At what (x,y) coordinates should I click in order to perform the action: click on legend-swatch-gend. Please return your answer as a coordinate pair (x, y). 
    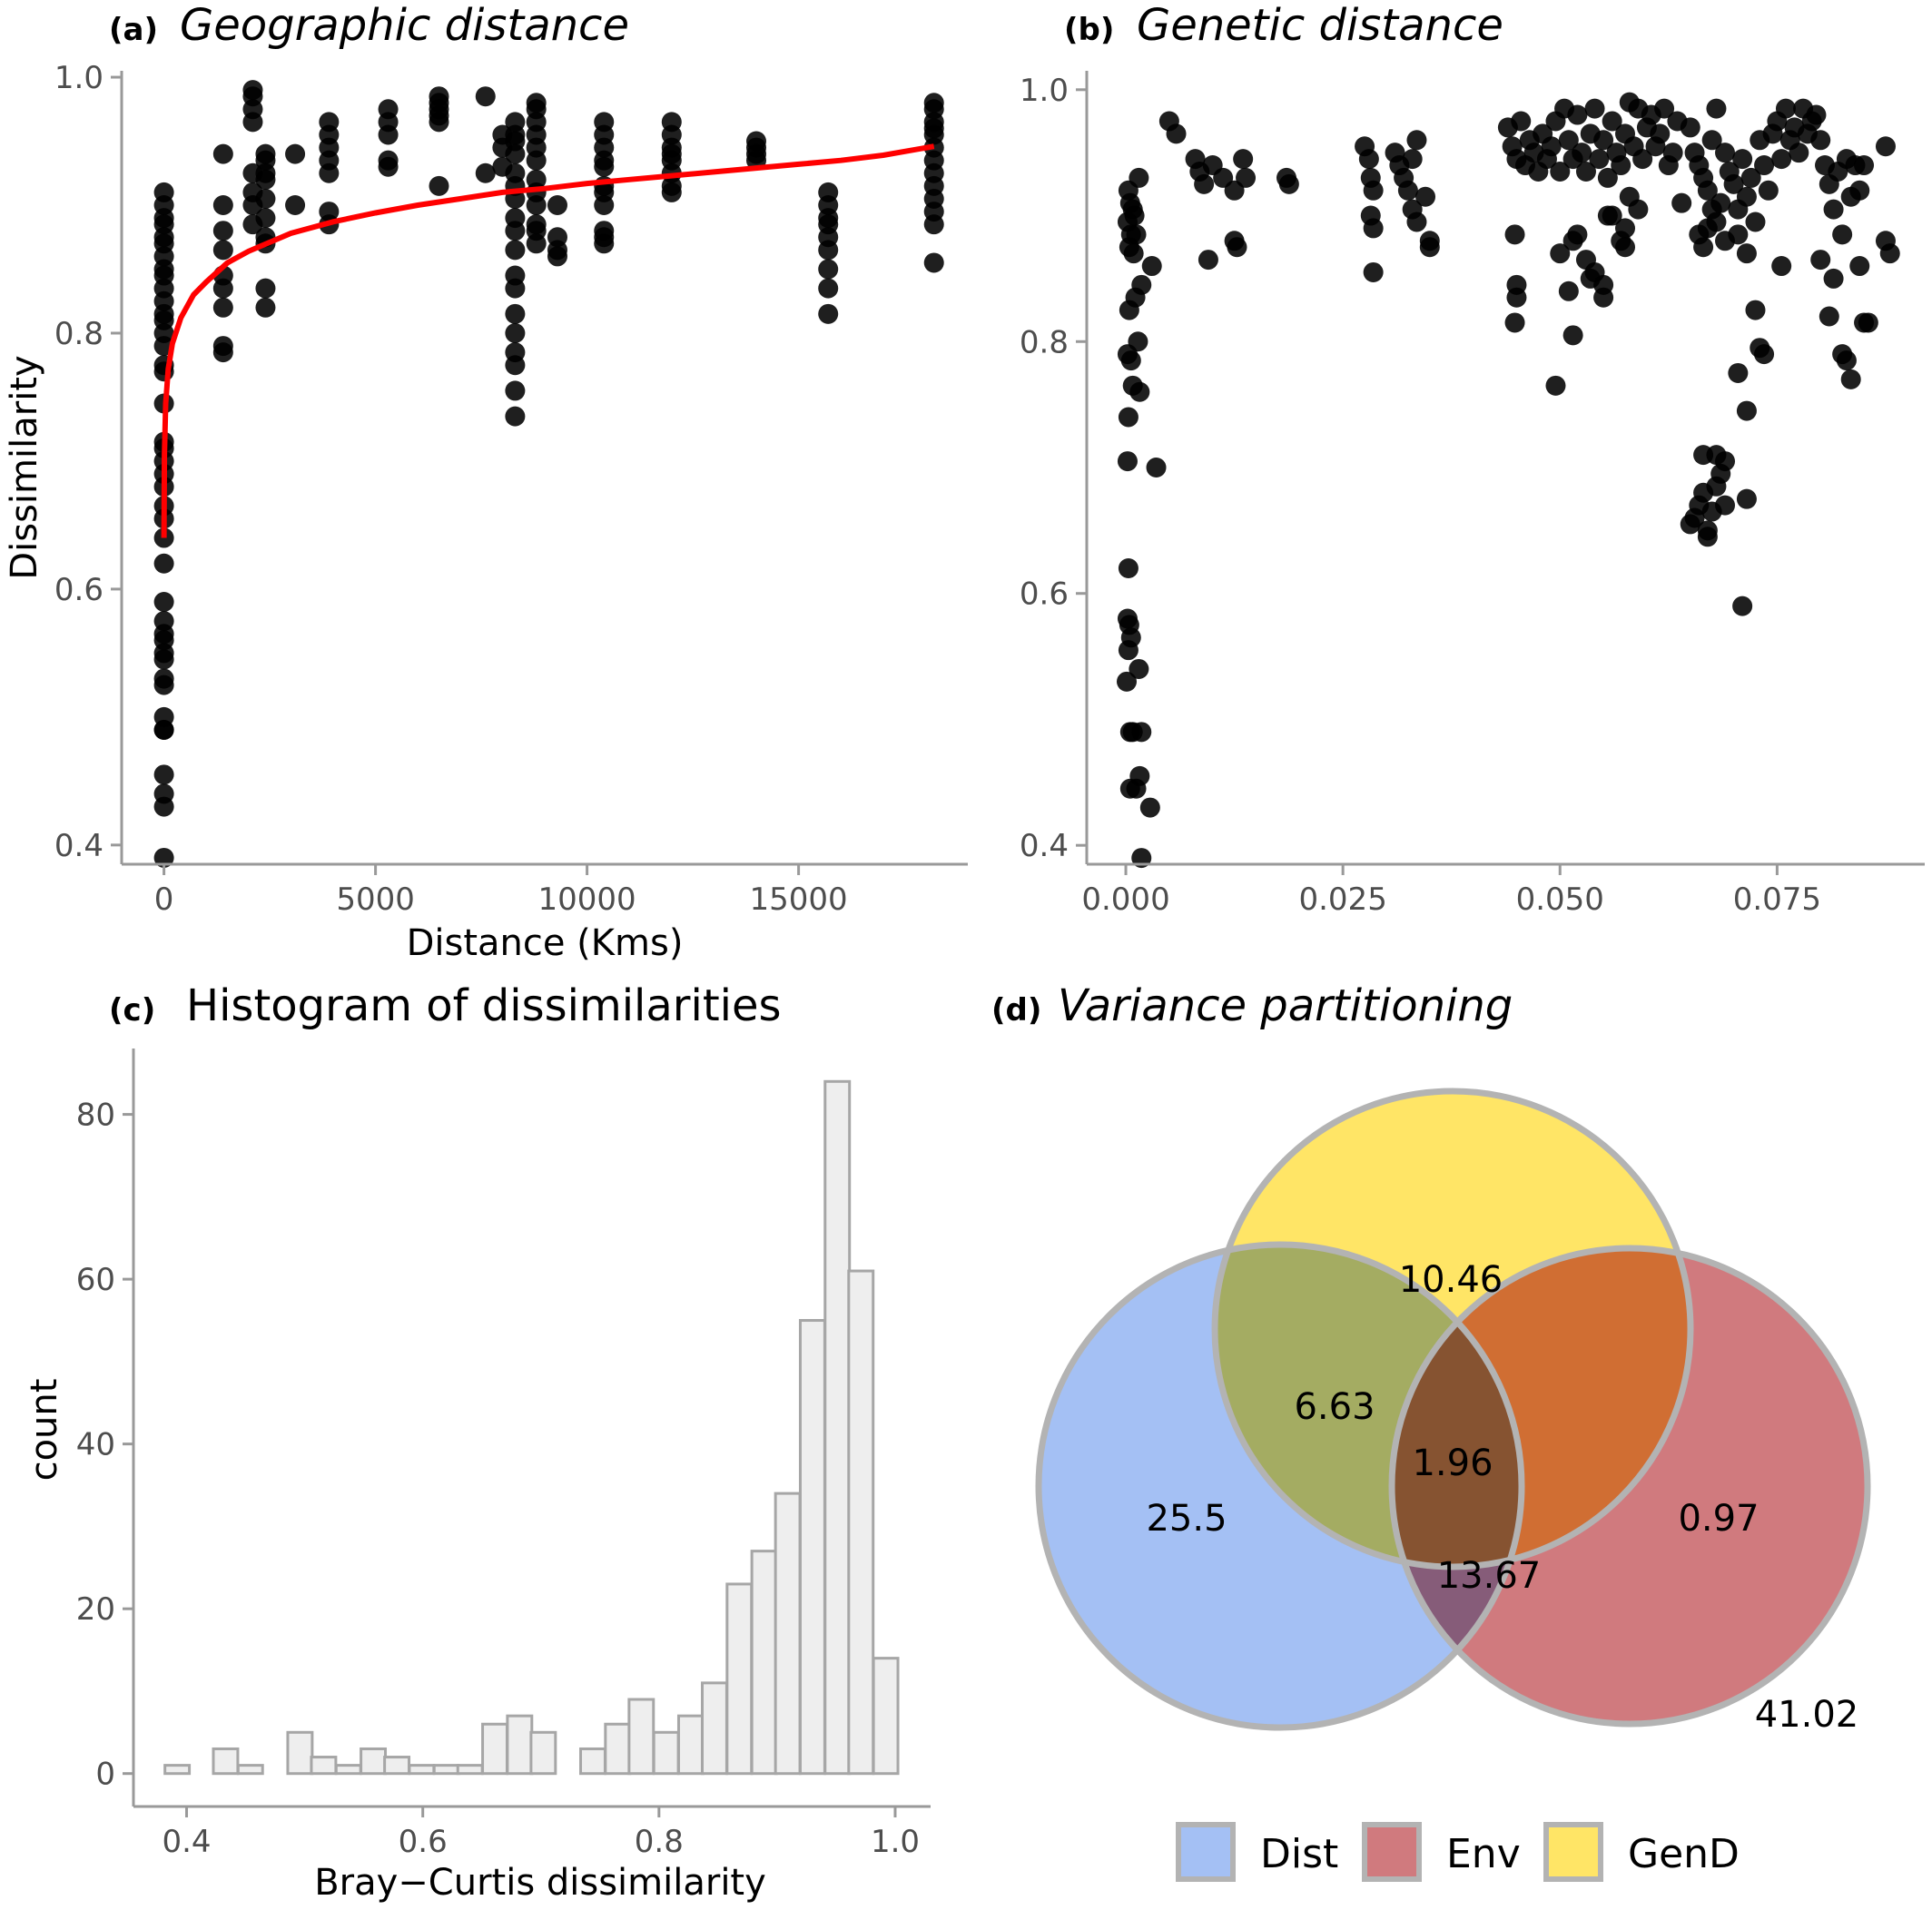
    Looking at the image, I should click on (1573, 1852).